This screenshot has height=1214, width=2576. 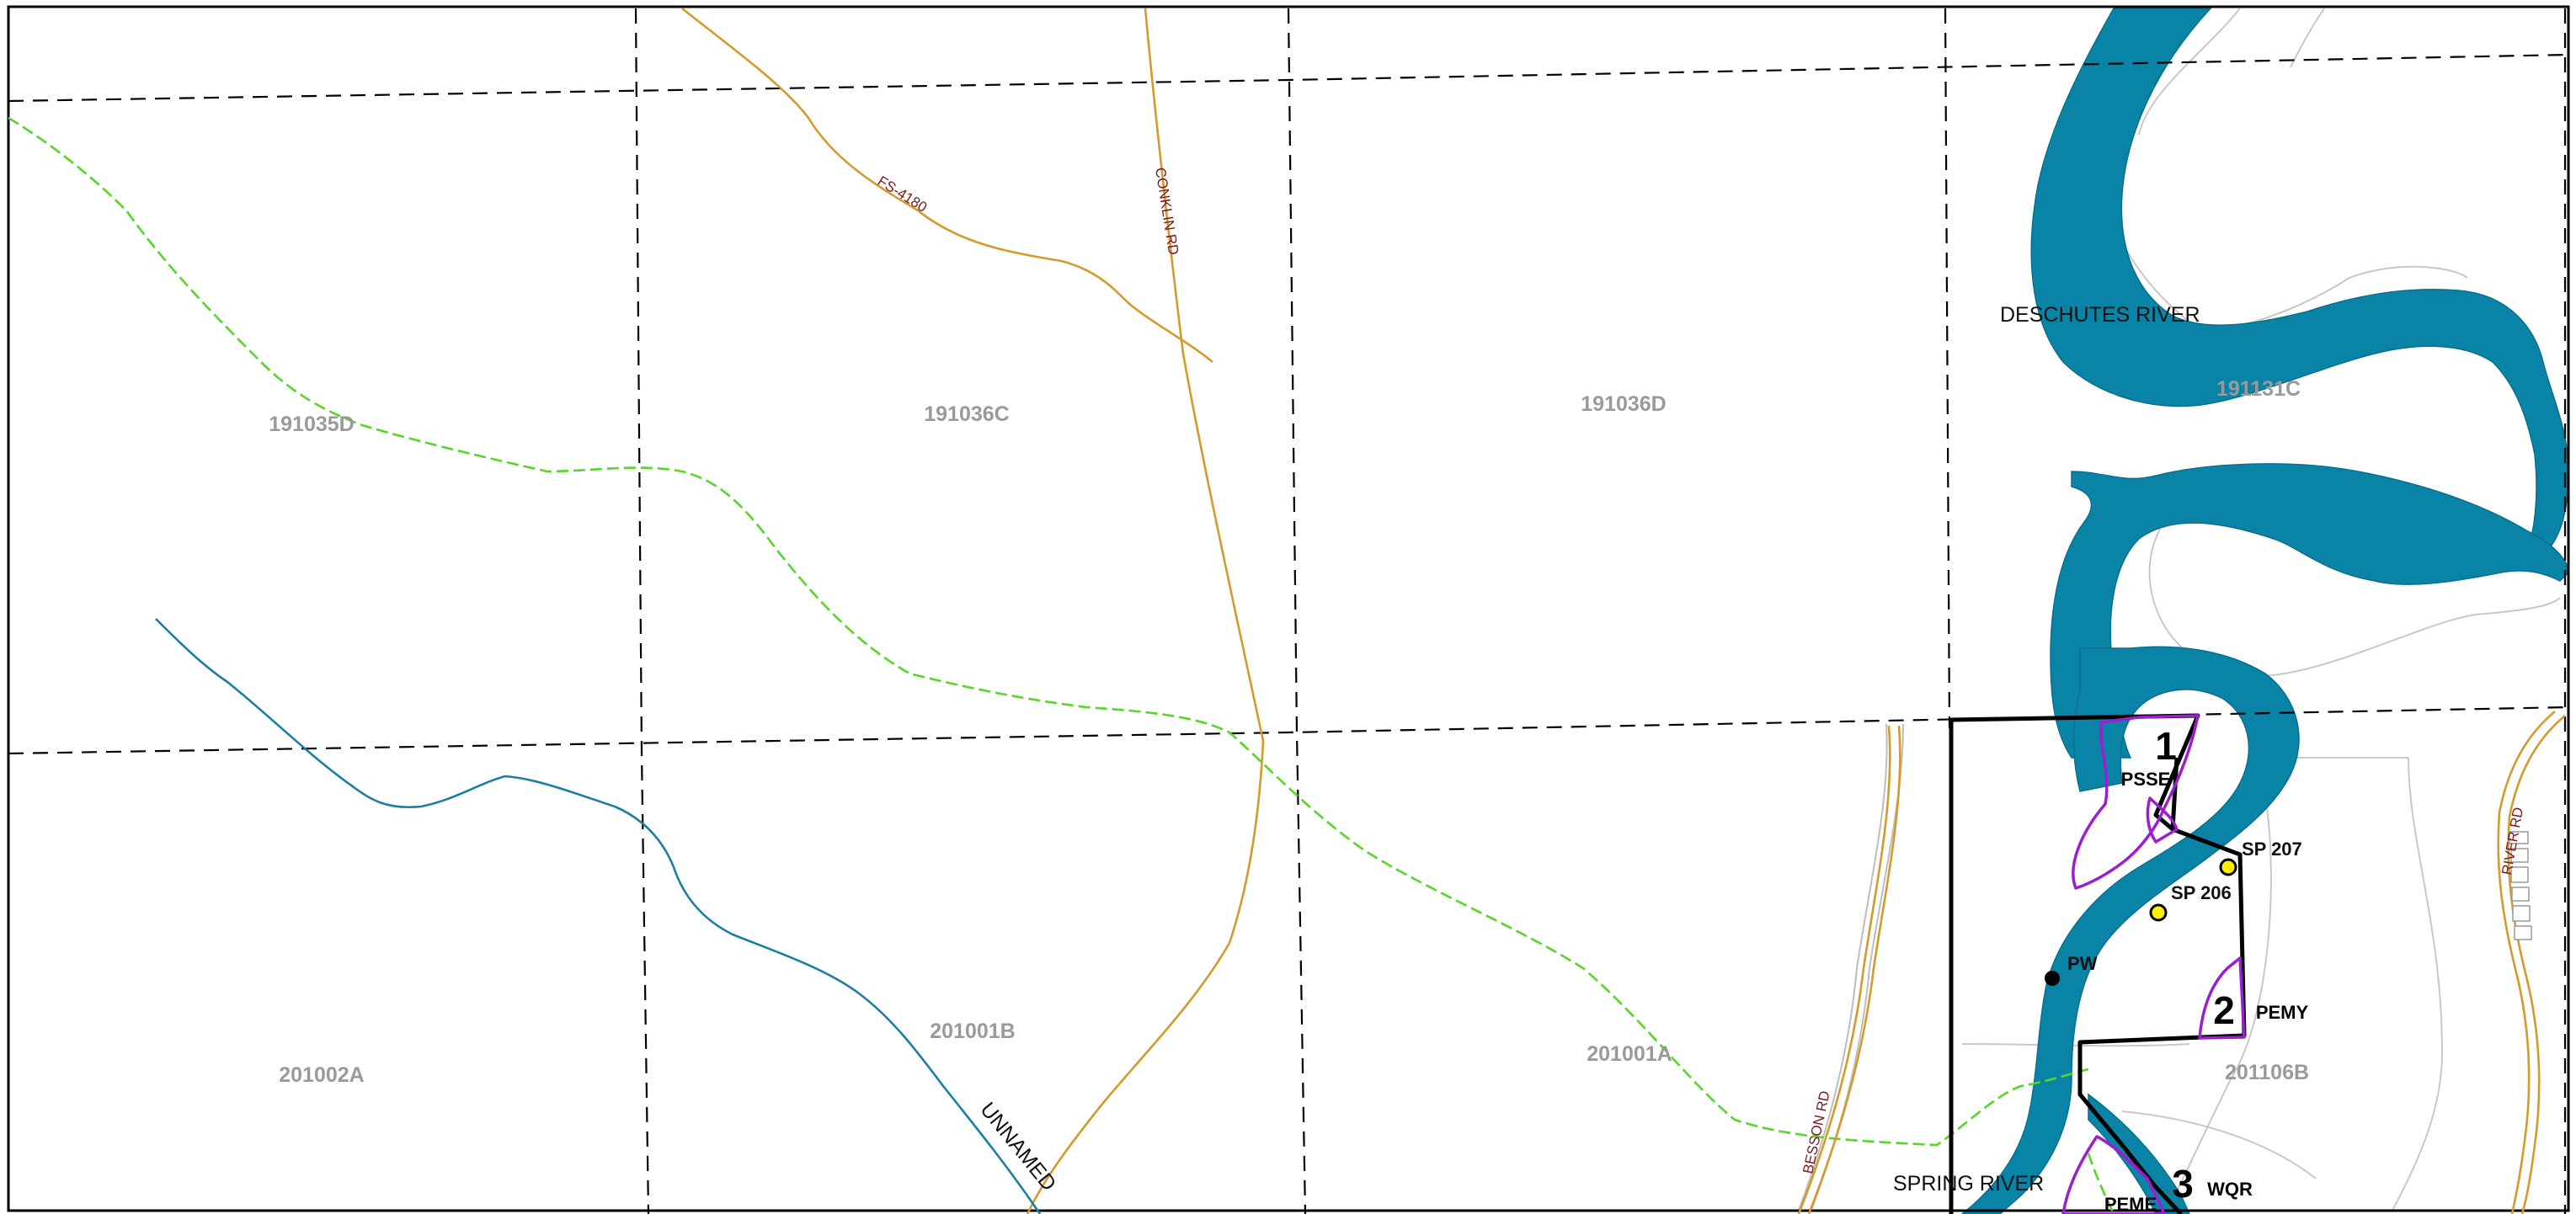 I want to click on river-label-spring: SPRING RIVER, so click(x=1968, y=1183).